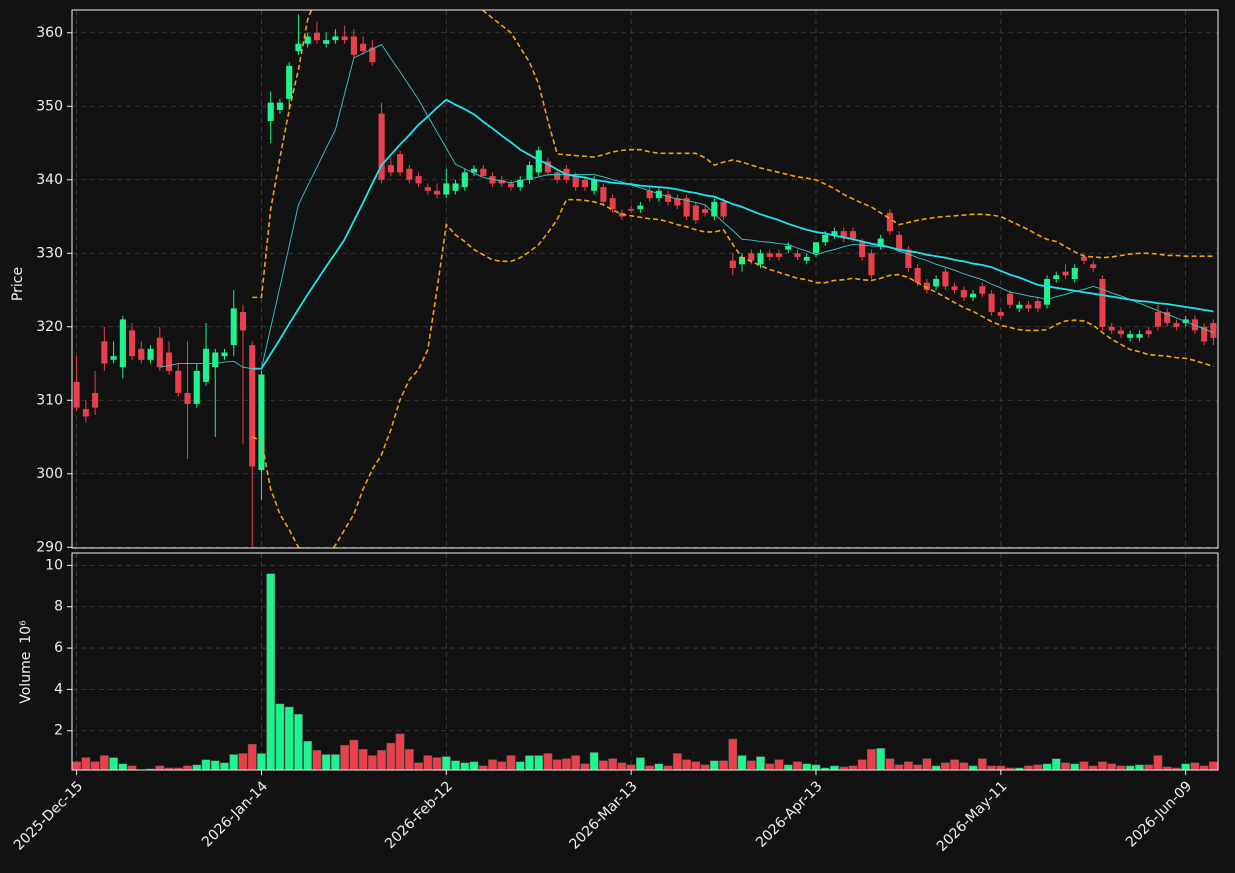  I want to click on y-tick-label: 340, so click(49, 180).